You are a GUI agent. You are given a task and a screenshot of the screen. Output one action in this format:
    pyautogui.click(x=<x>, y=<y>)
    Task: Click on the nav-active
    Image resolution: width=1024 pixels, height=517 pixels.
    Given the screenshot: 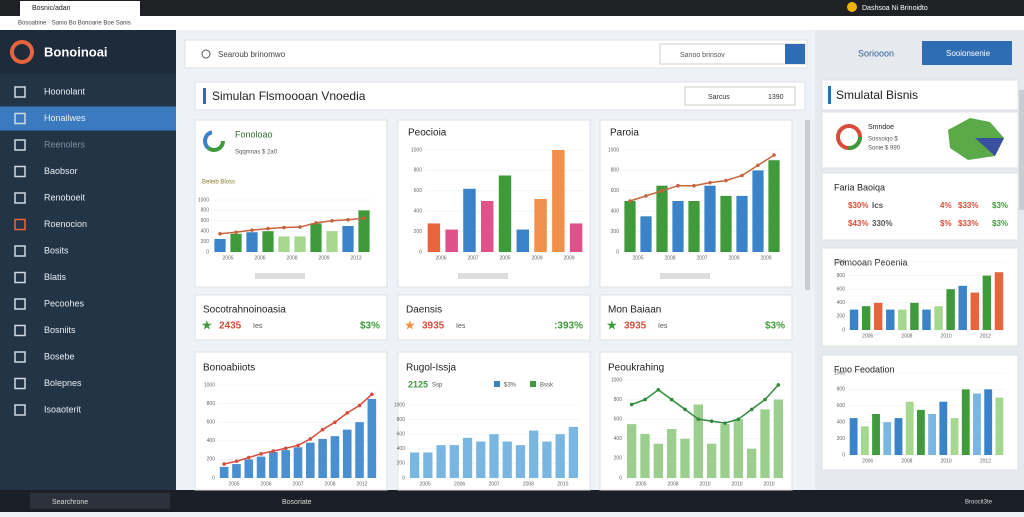 What is the action you would take?
    pyautogui.click(x=88, y=118)
    